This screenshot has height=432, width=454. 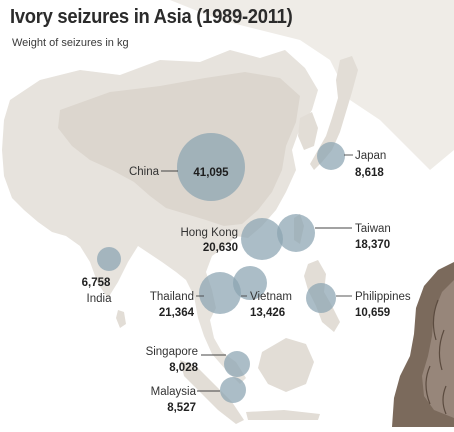 What do you see at coordinates (372, 245) in the screenshot?
I see `label-taiwan-value: 18,370` at bounding box center [372, 245].